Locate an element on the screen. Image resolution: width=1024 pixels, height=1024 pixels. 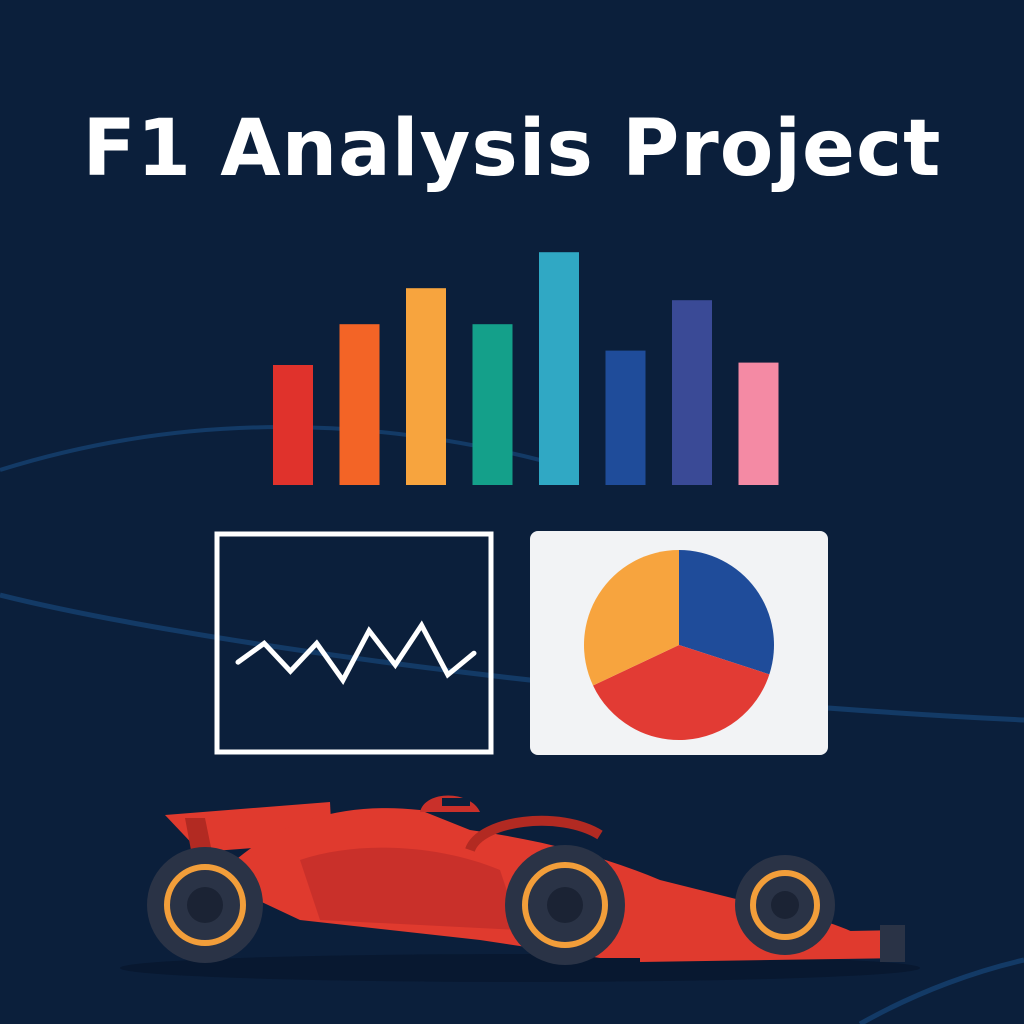
f1-car-illustration is located at coordinates (520, 888).